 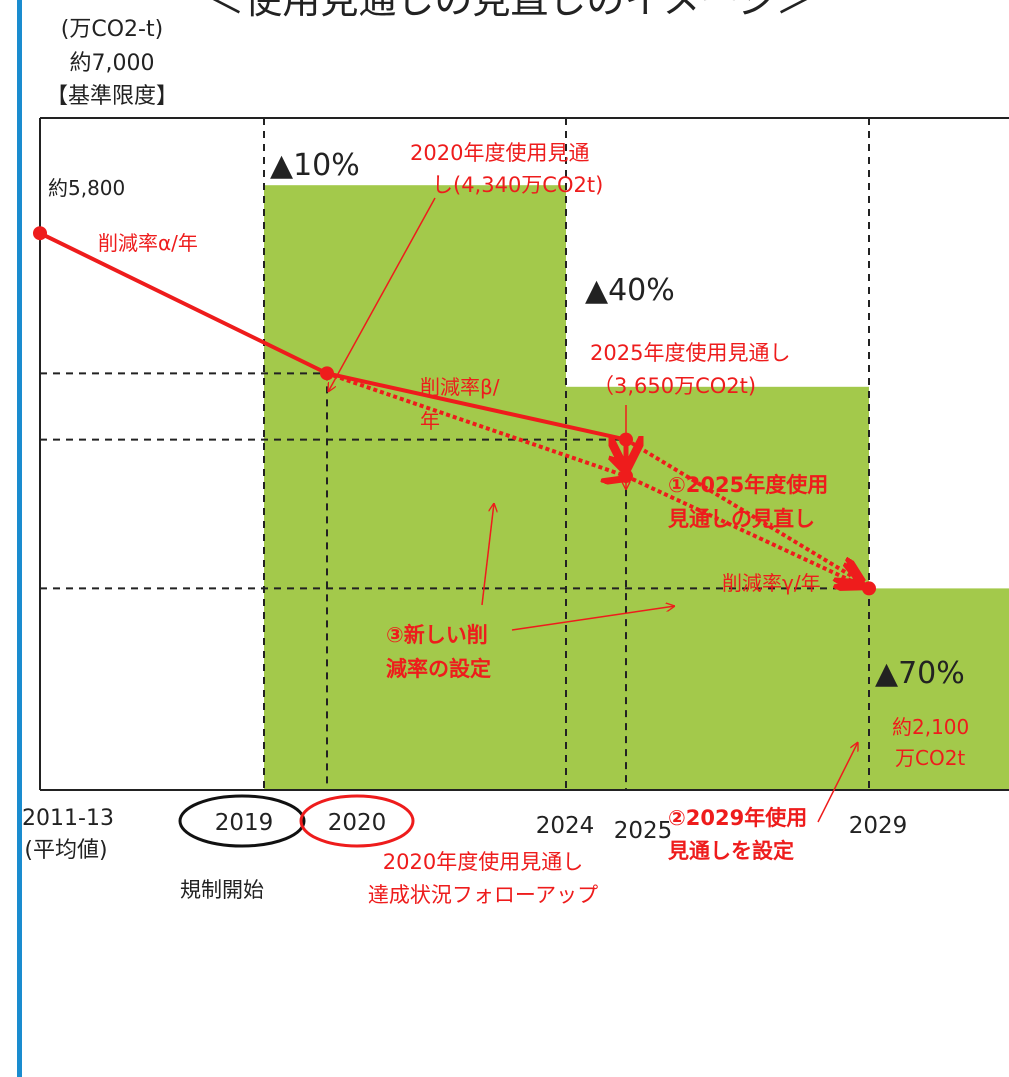 I want to click on step3-line2: 減率の設定, so click(x=438, y=669).